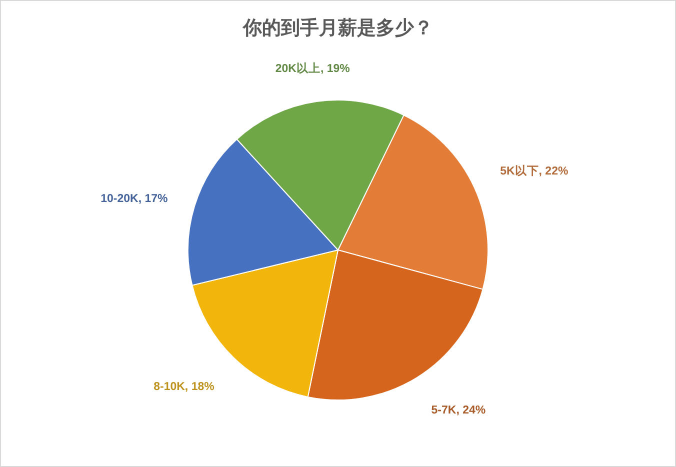  Describe the element at coordinates (338, 28) in the screenshot. I see `title: 你的到手月薪是多少？` at that location.